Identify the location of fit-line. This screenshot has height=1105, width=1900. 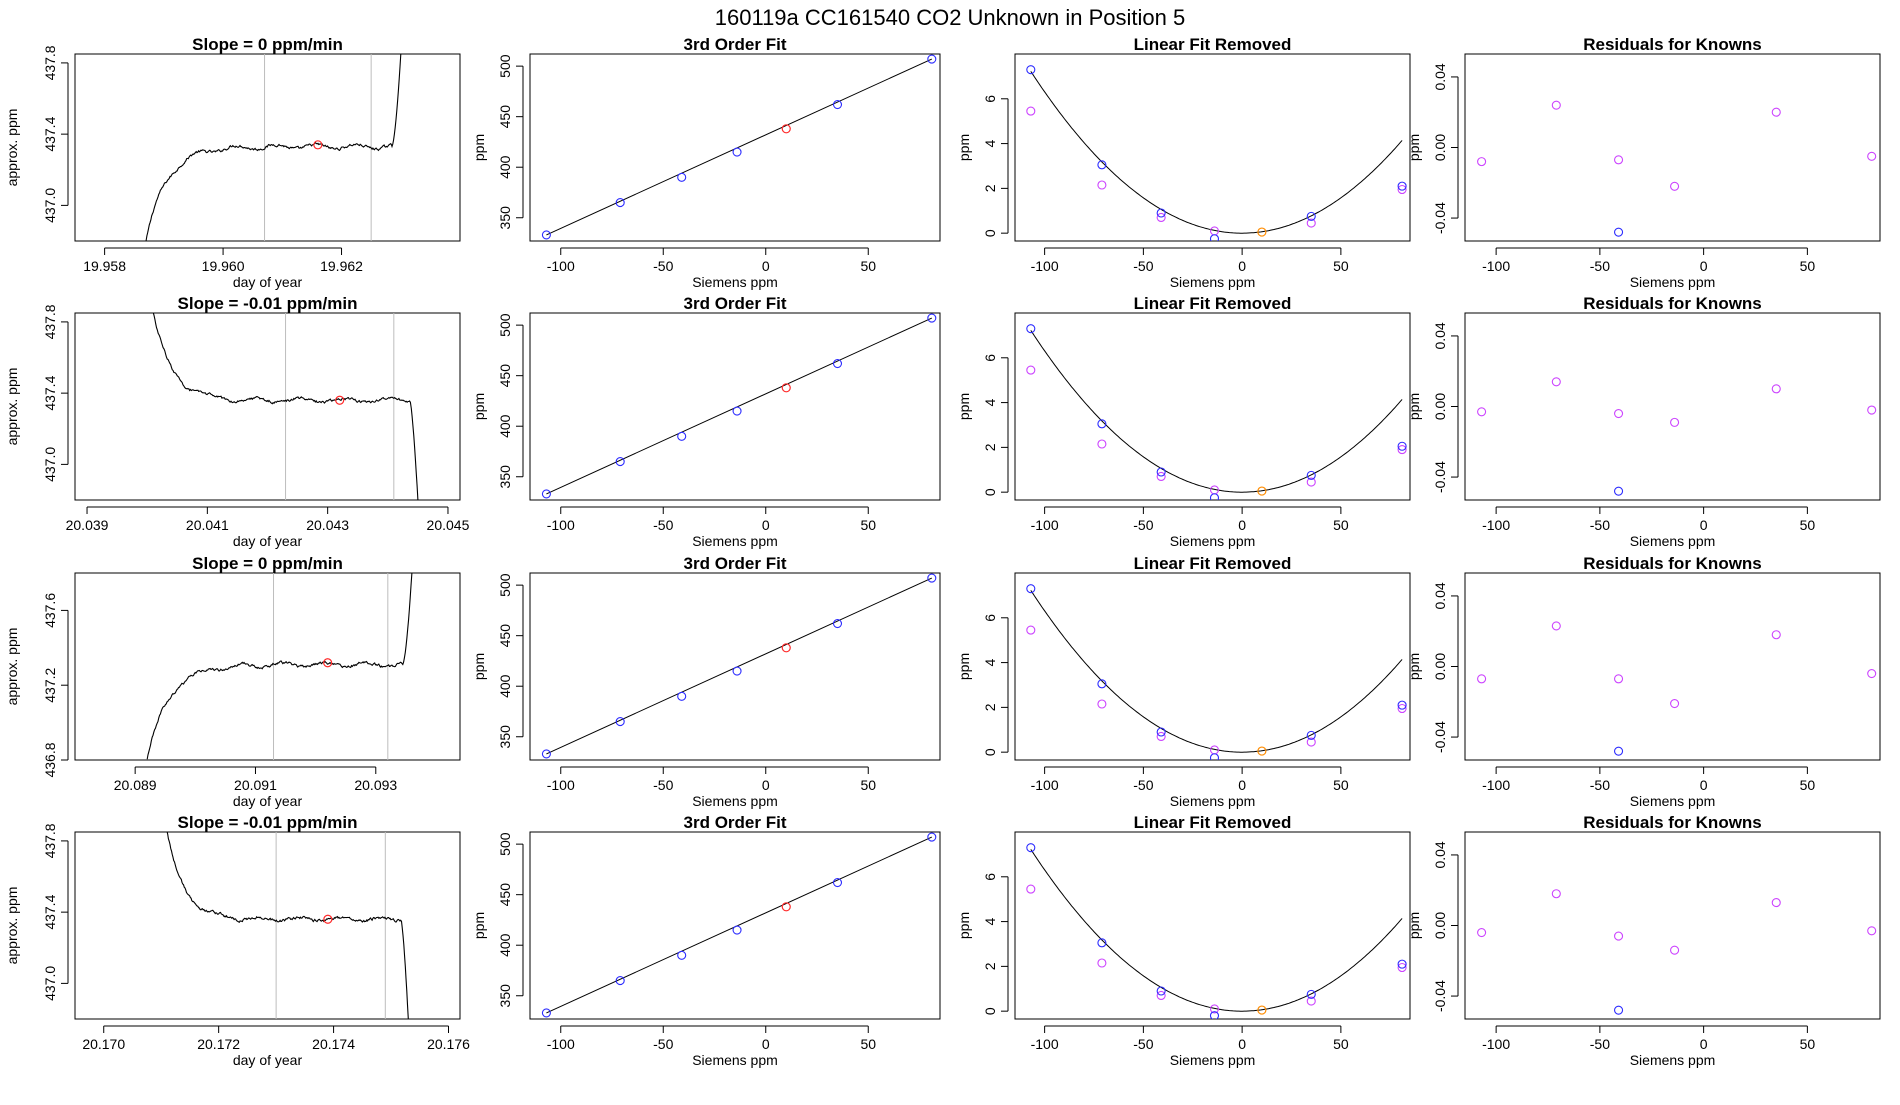
(739, 406).